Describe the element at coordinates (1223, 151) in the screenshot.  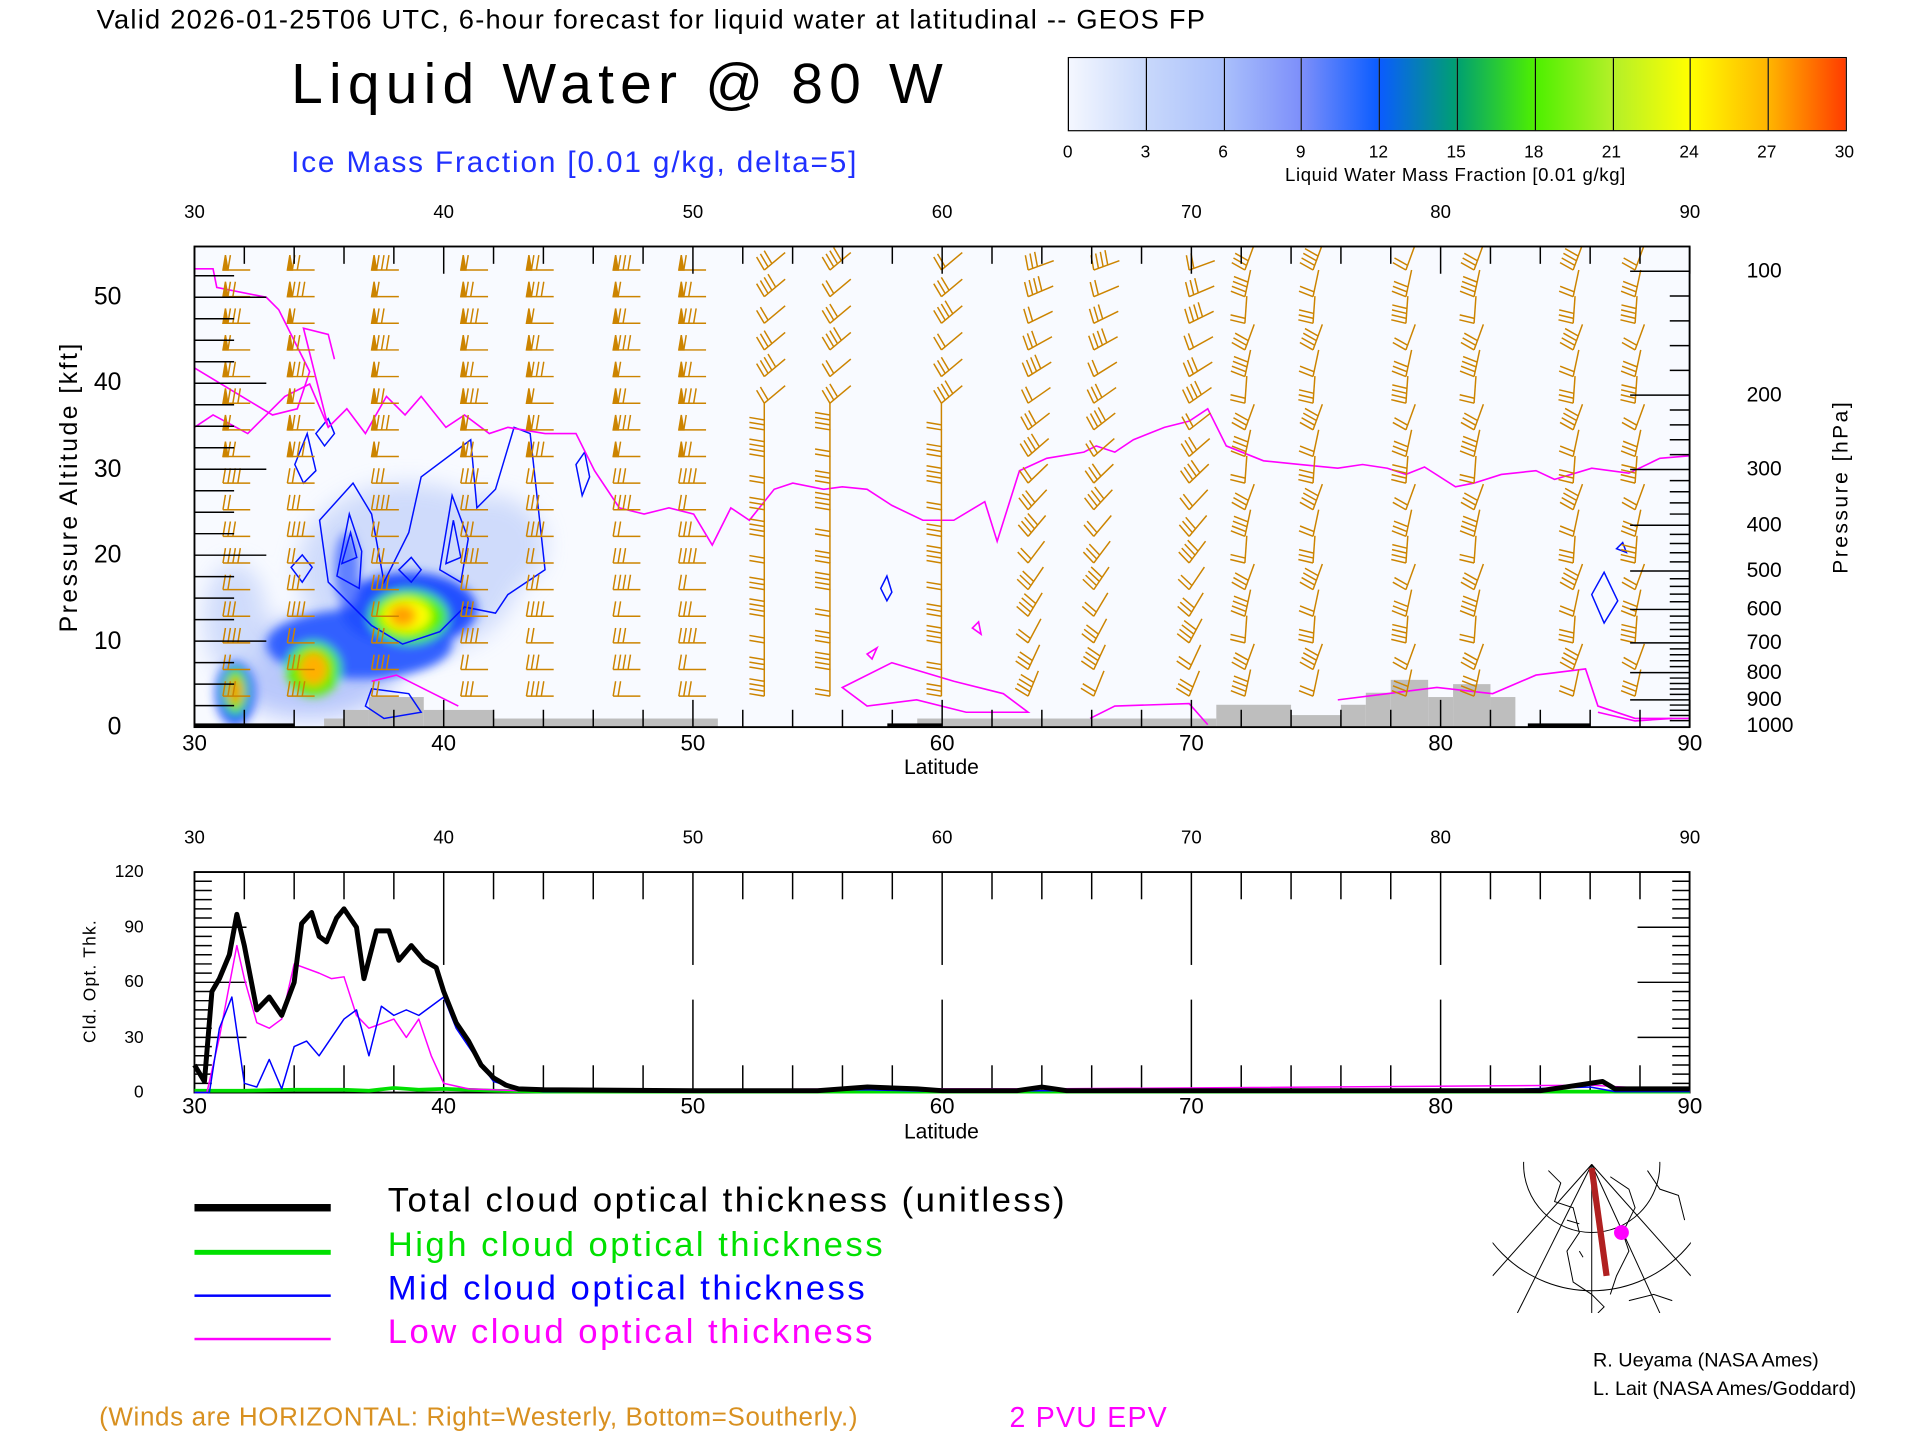
I see `tick-label: 6` at that location.